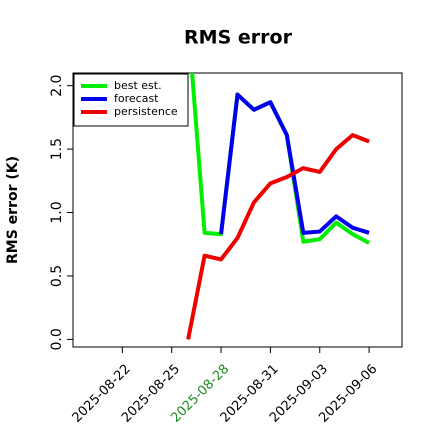  I want to click on y-tick-label: 1.0, so click(57, 212).